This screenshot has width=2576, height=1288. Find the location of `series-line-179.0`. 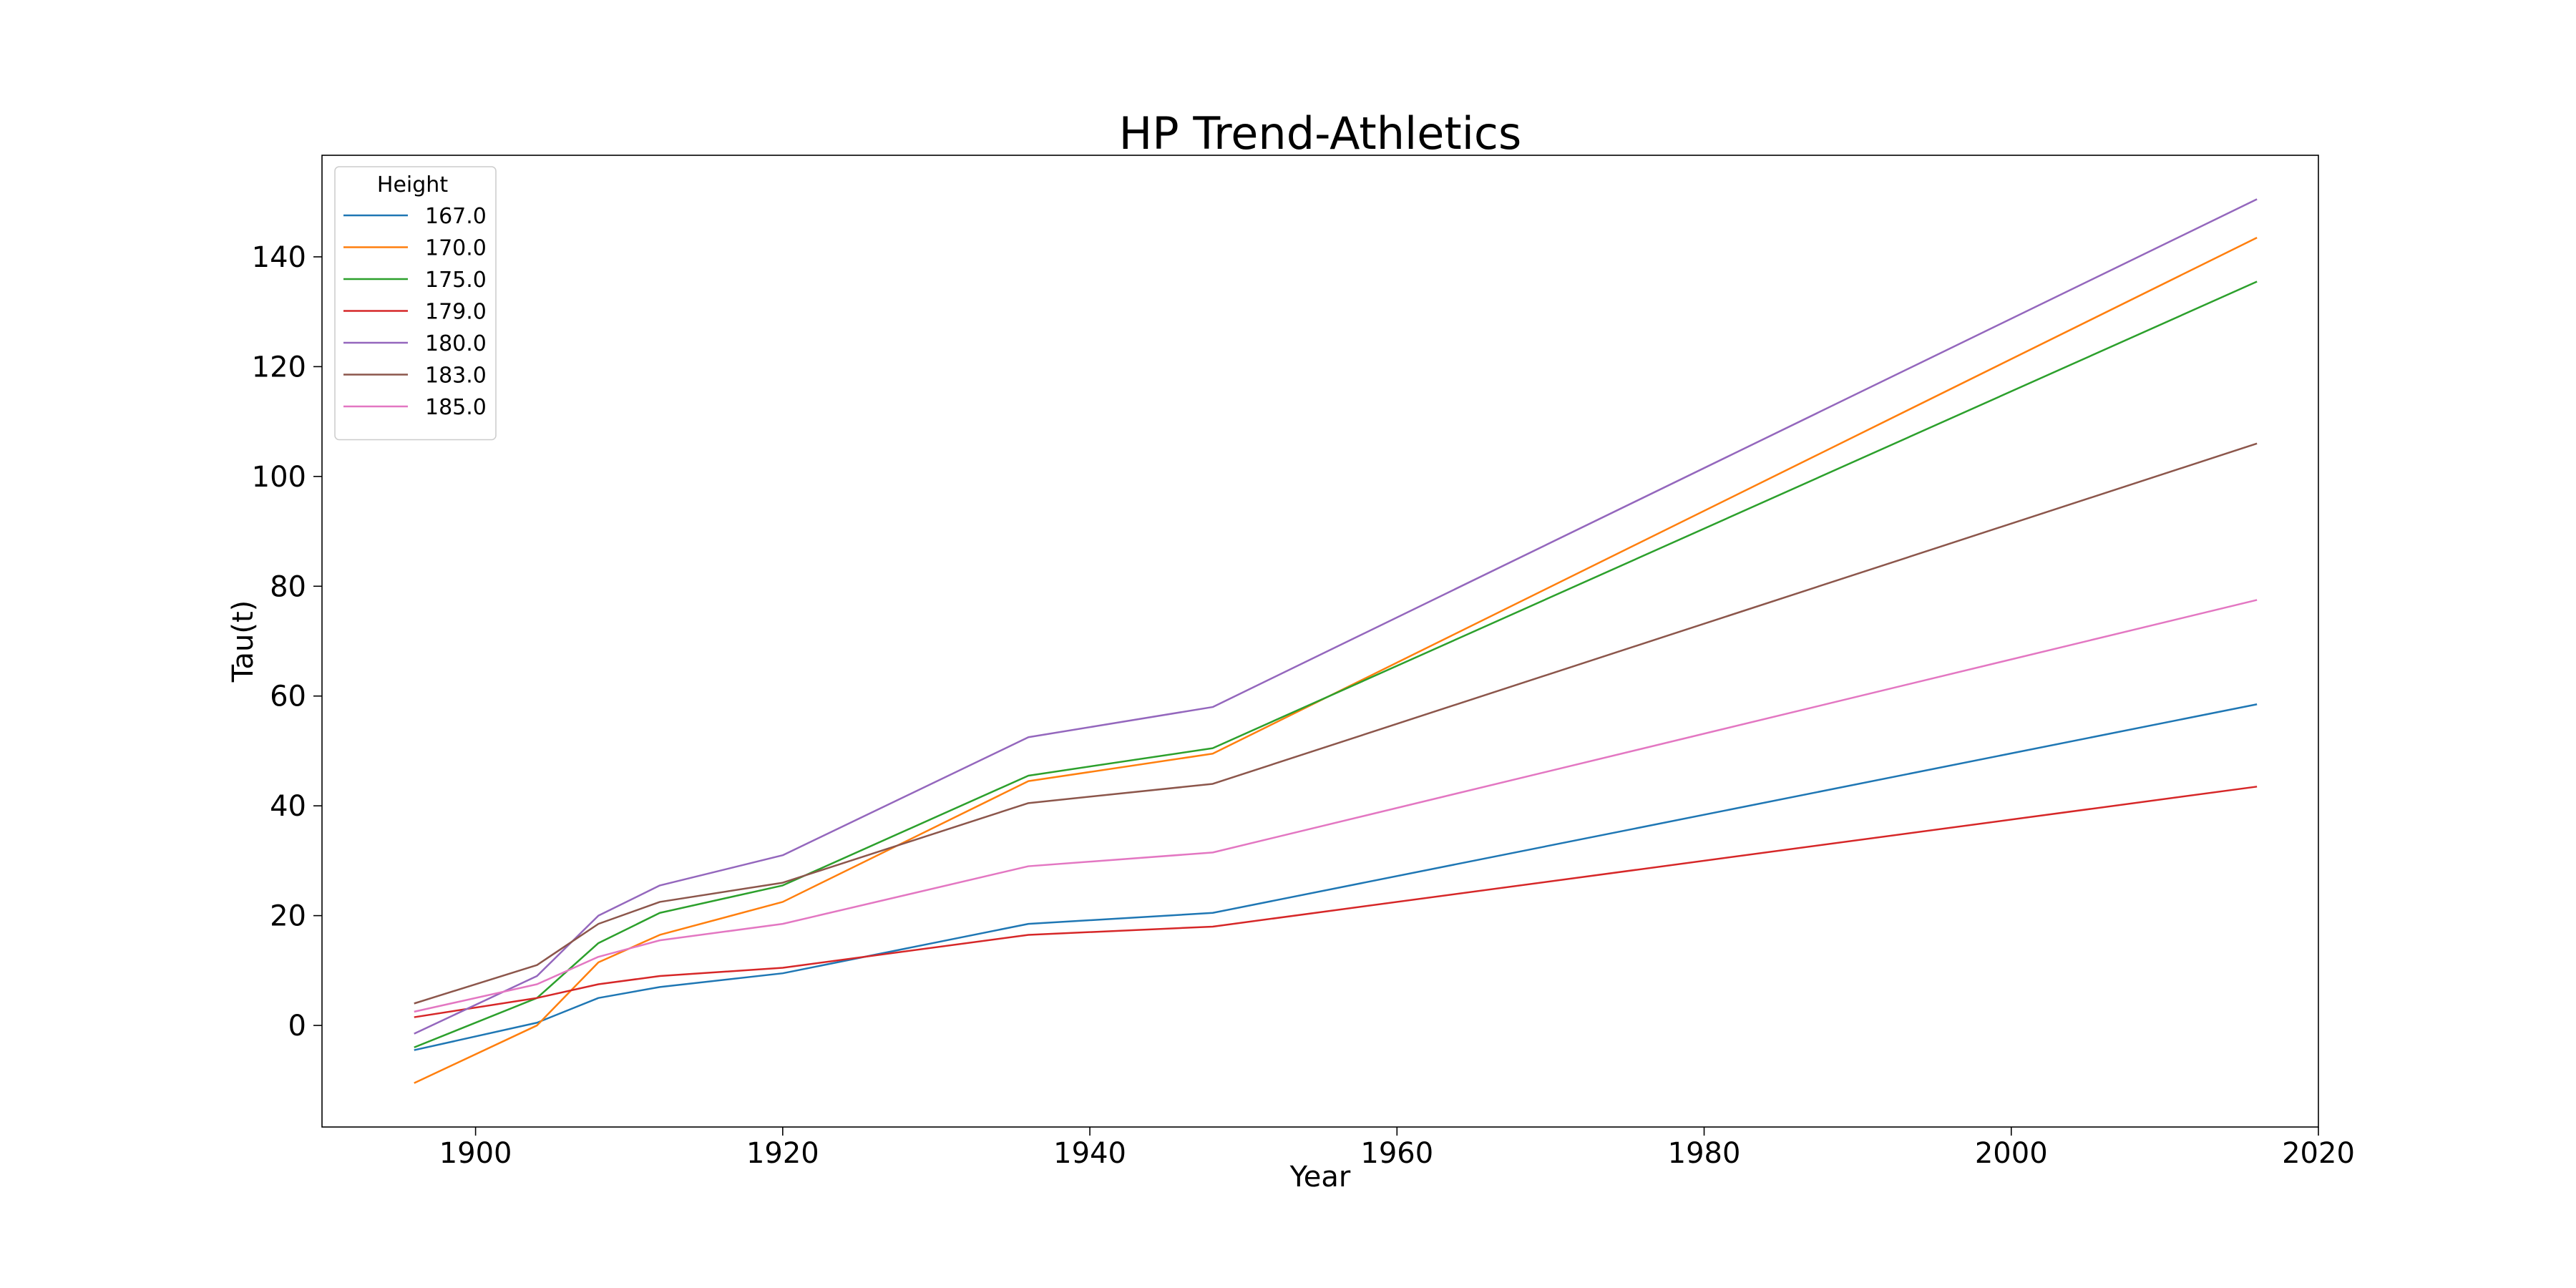

series-line-179.0 is located at coordinates (1336, 902).